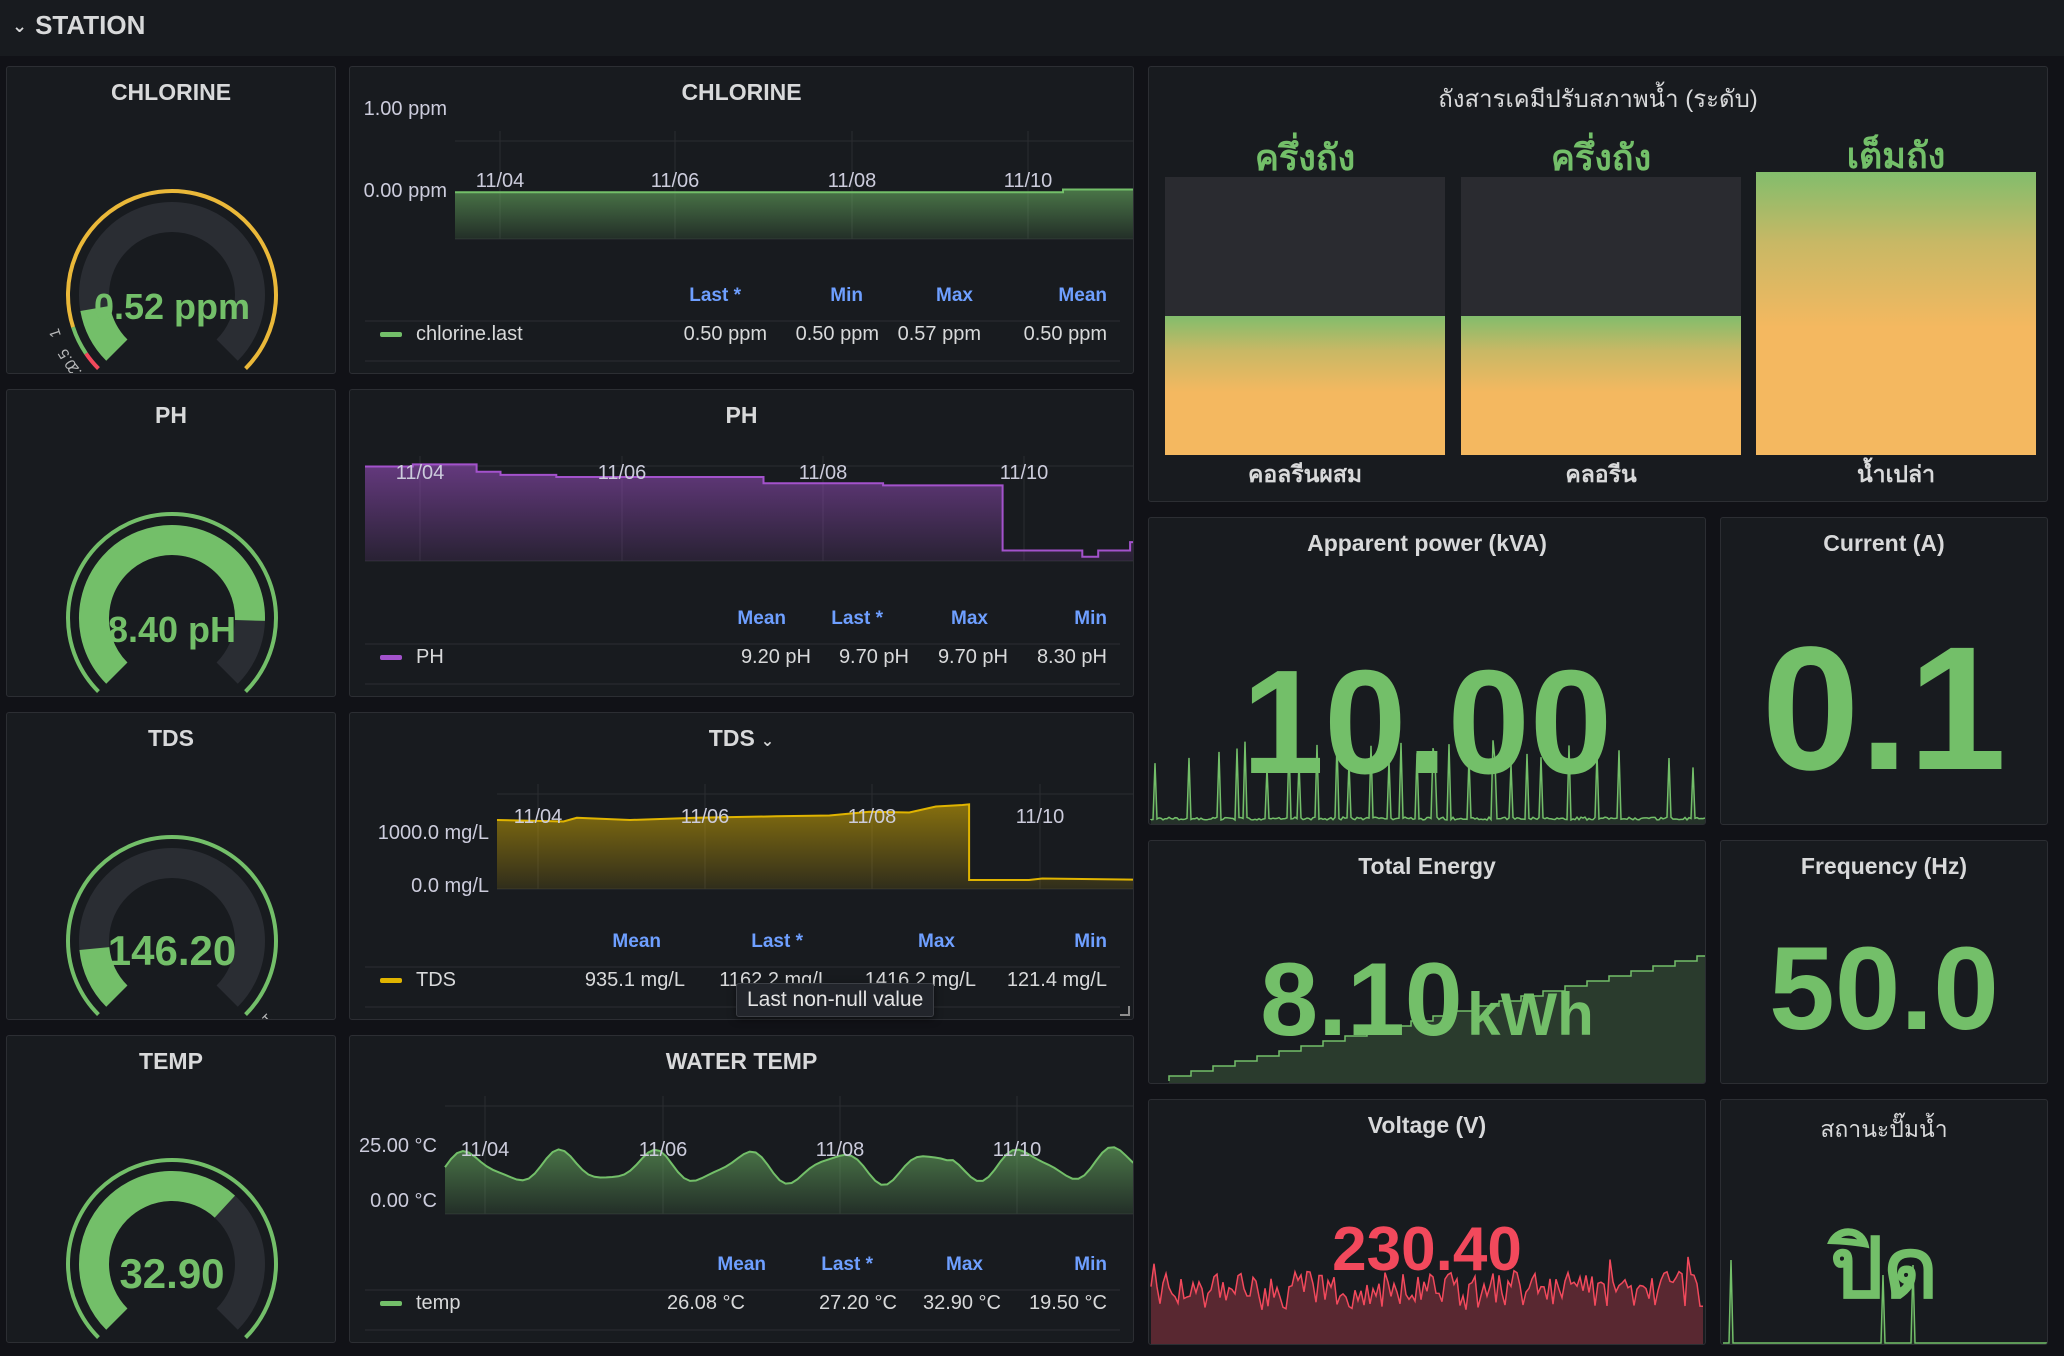 Image resolution: width=2064 pixels, height=1356 pixels. What do you see at coordinates (776, 657) in the screenshot?
I see `legend-value: 9.20 pH` at bounding box center [776, 657].